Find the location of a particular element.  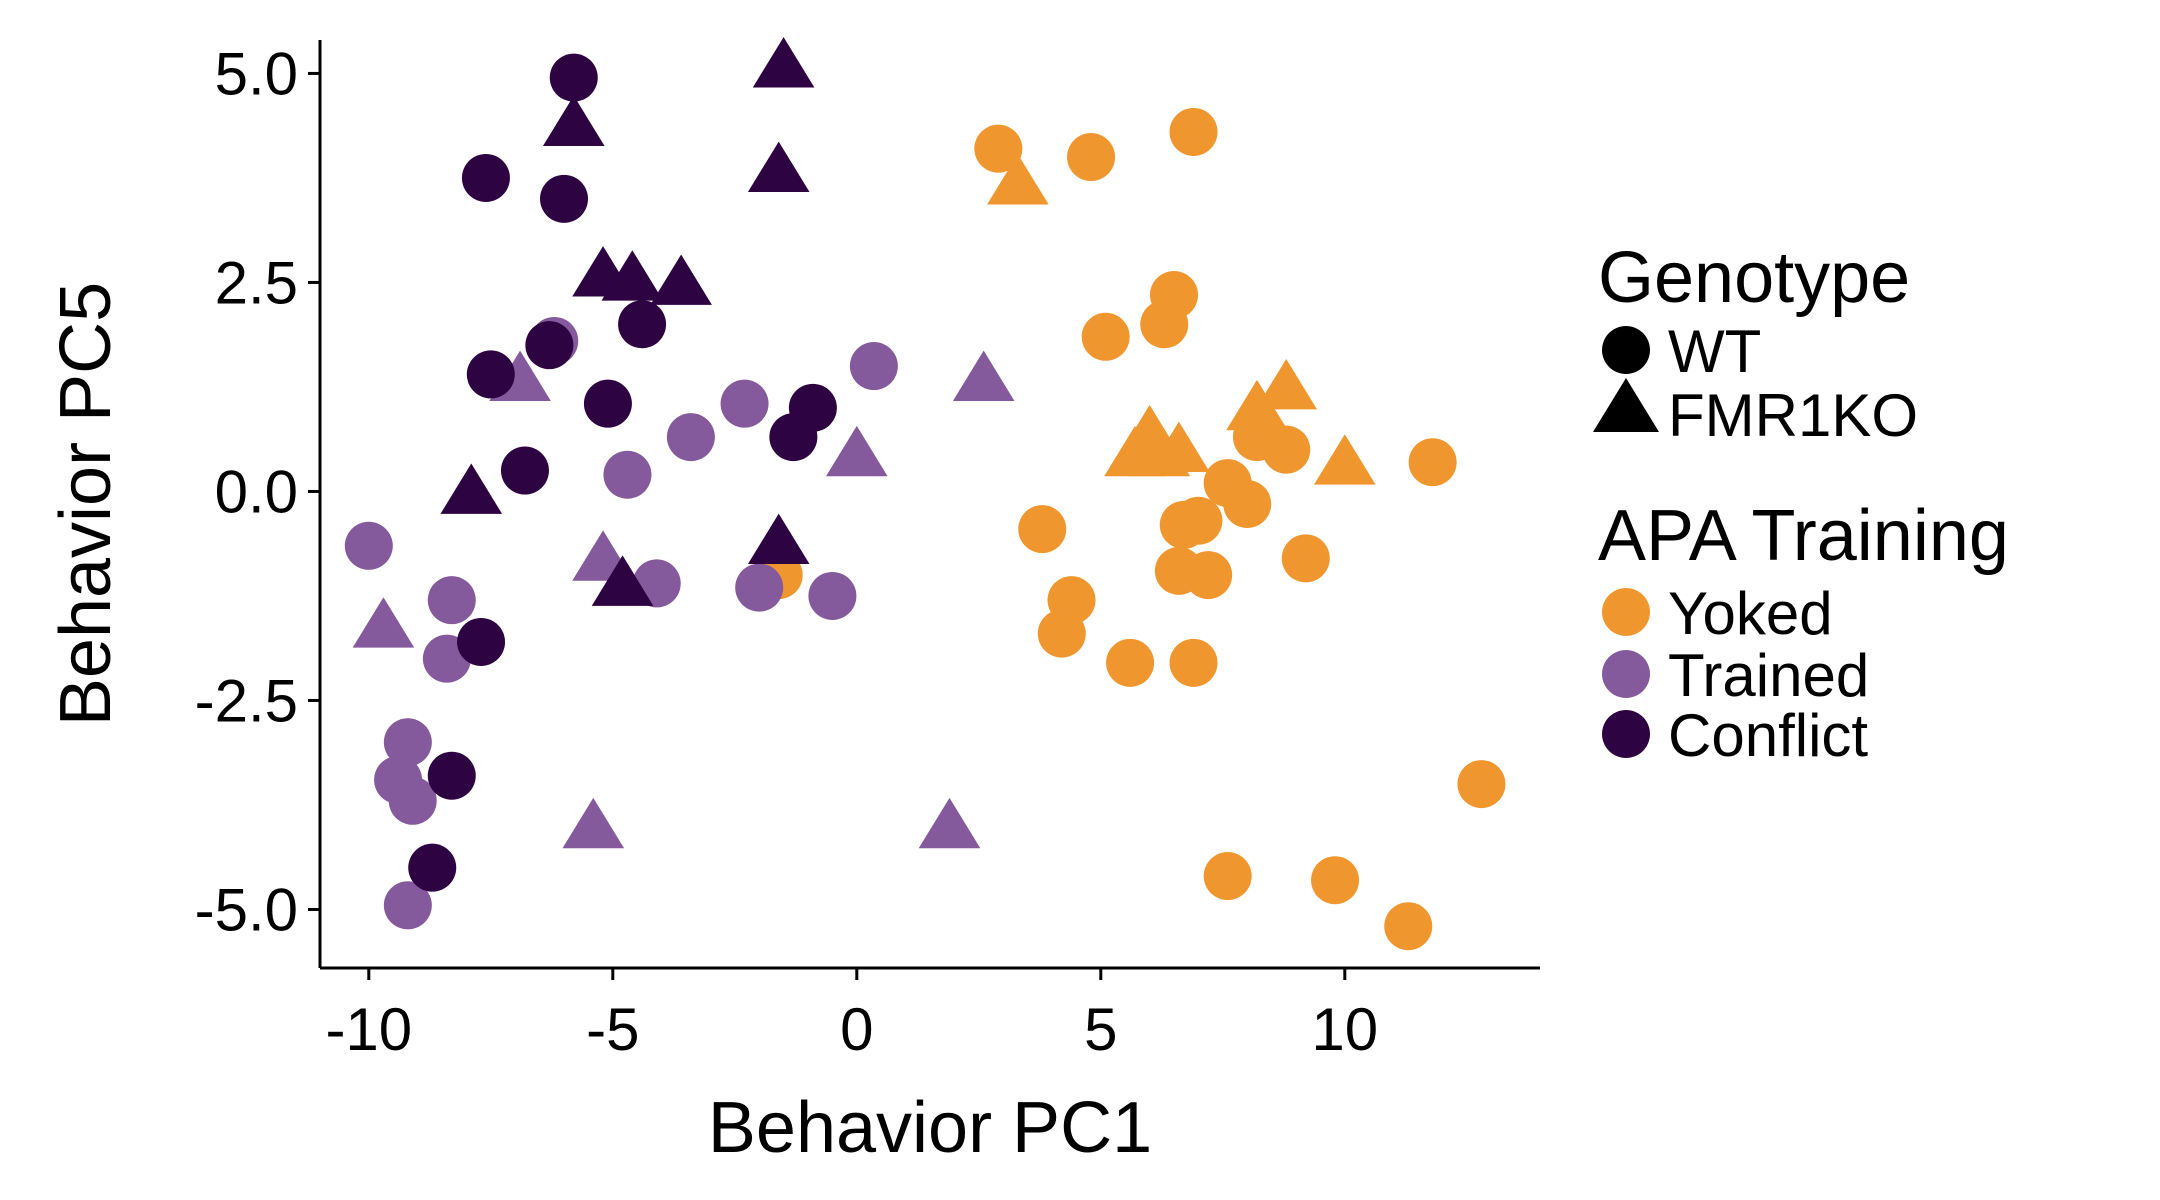

legend-genotype-title: Genotype is located at coordinates (1754, 278).